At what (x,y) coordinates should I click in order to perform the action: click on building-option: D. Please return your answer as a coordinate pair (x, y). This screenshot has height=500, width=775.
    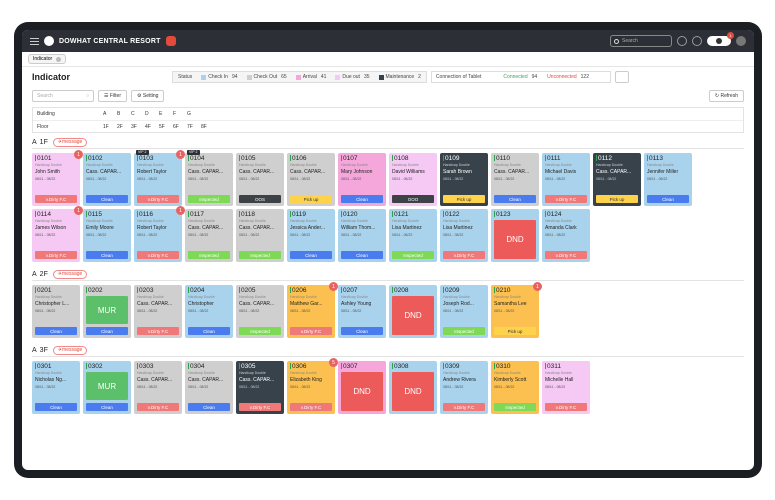
    Looking at the image, I should click on (147, 114).